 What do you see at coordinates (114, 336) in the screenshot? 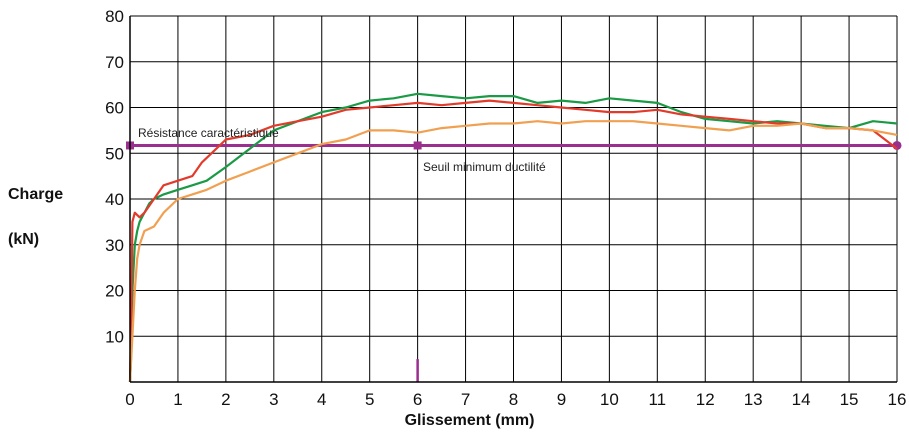
I see `y-tick-label: 10` at bounding box center [114, 336].